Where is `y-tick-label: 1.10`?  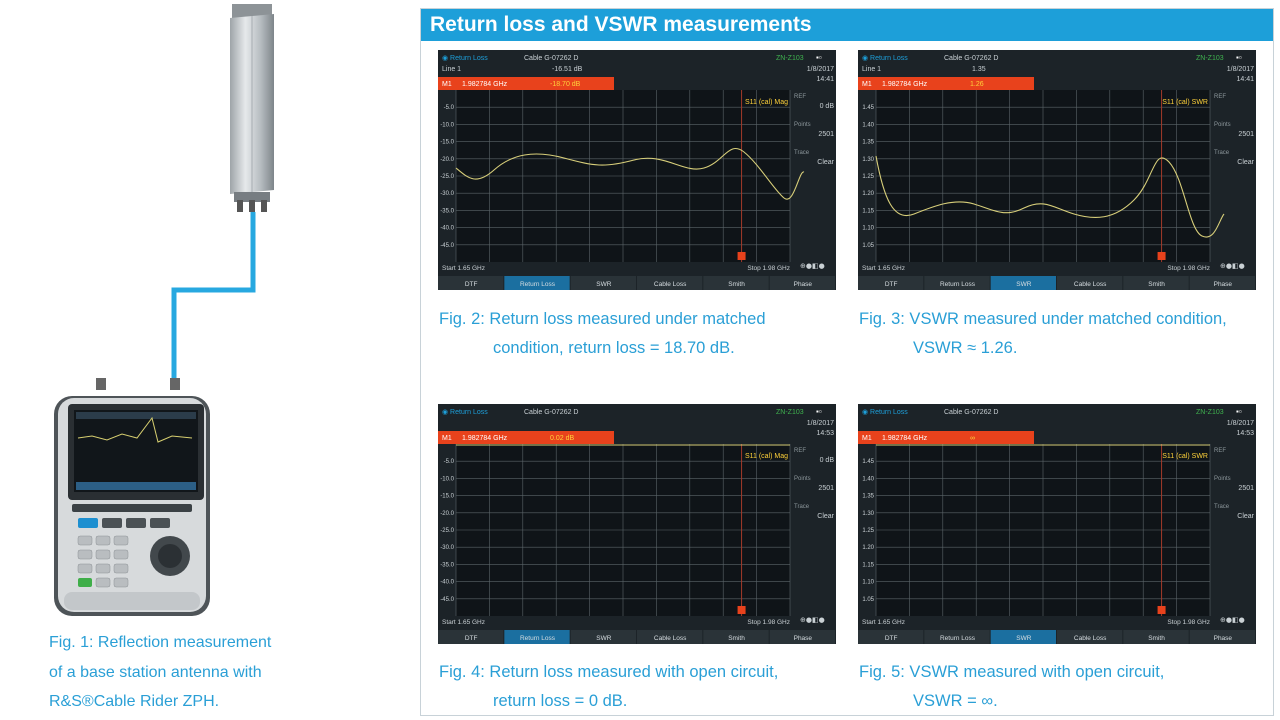
y-tick-label: 1.10 is located at coordinates (868, 583).